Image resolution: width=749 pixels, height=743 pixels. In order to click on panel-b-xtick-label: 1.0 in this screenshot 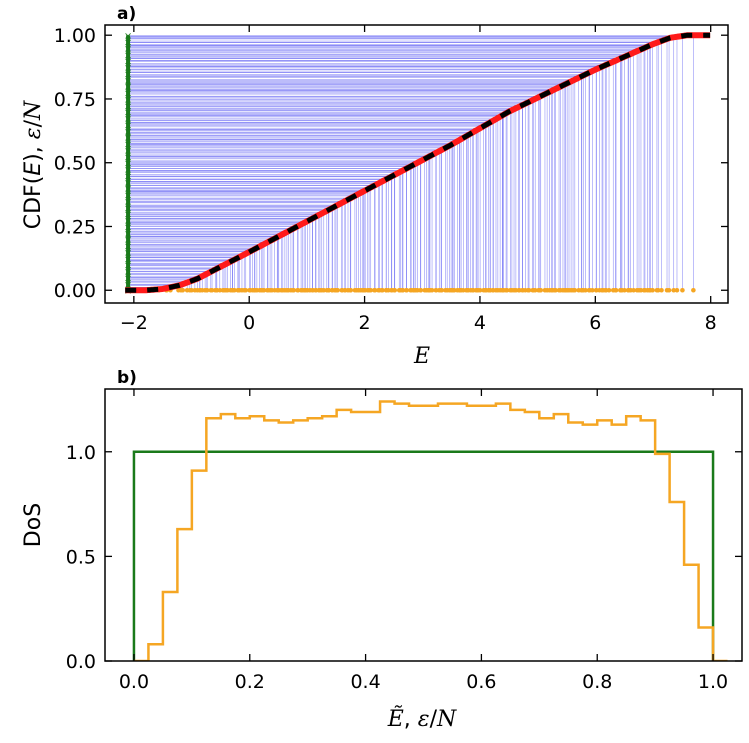, I will do `click(713, 682)`.